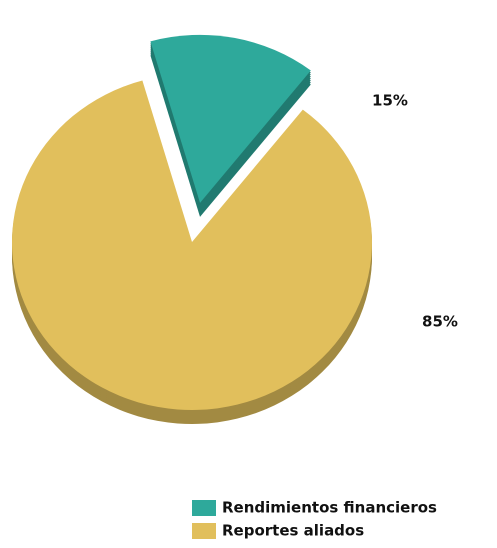  Describe the element at coordinates (440, 322) in the screenshot. I see `value-label: 85%` at that location.